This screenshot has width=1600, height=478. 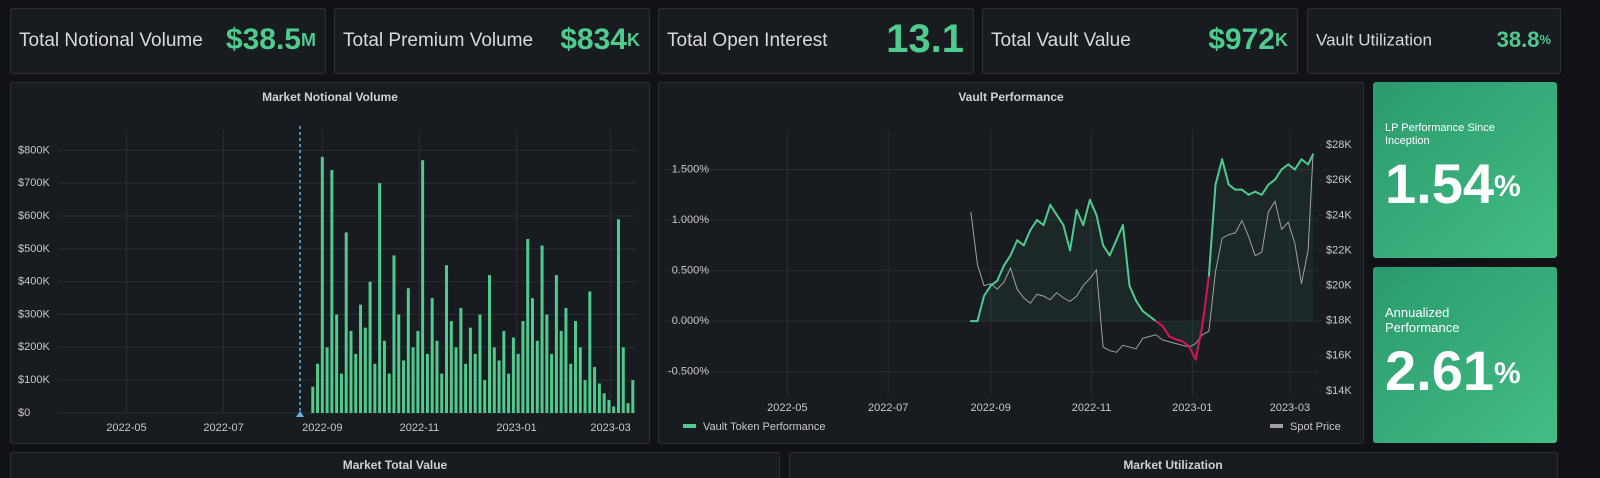 I want to click on y-tick-label: 0.500%, so click(x=691, y=270).